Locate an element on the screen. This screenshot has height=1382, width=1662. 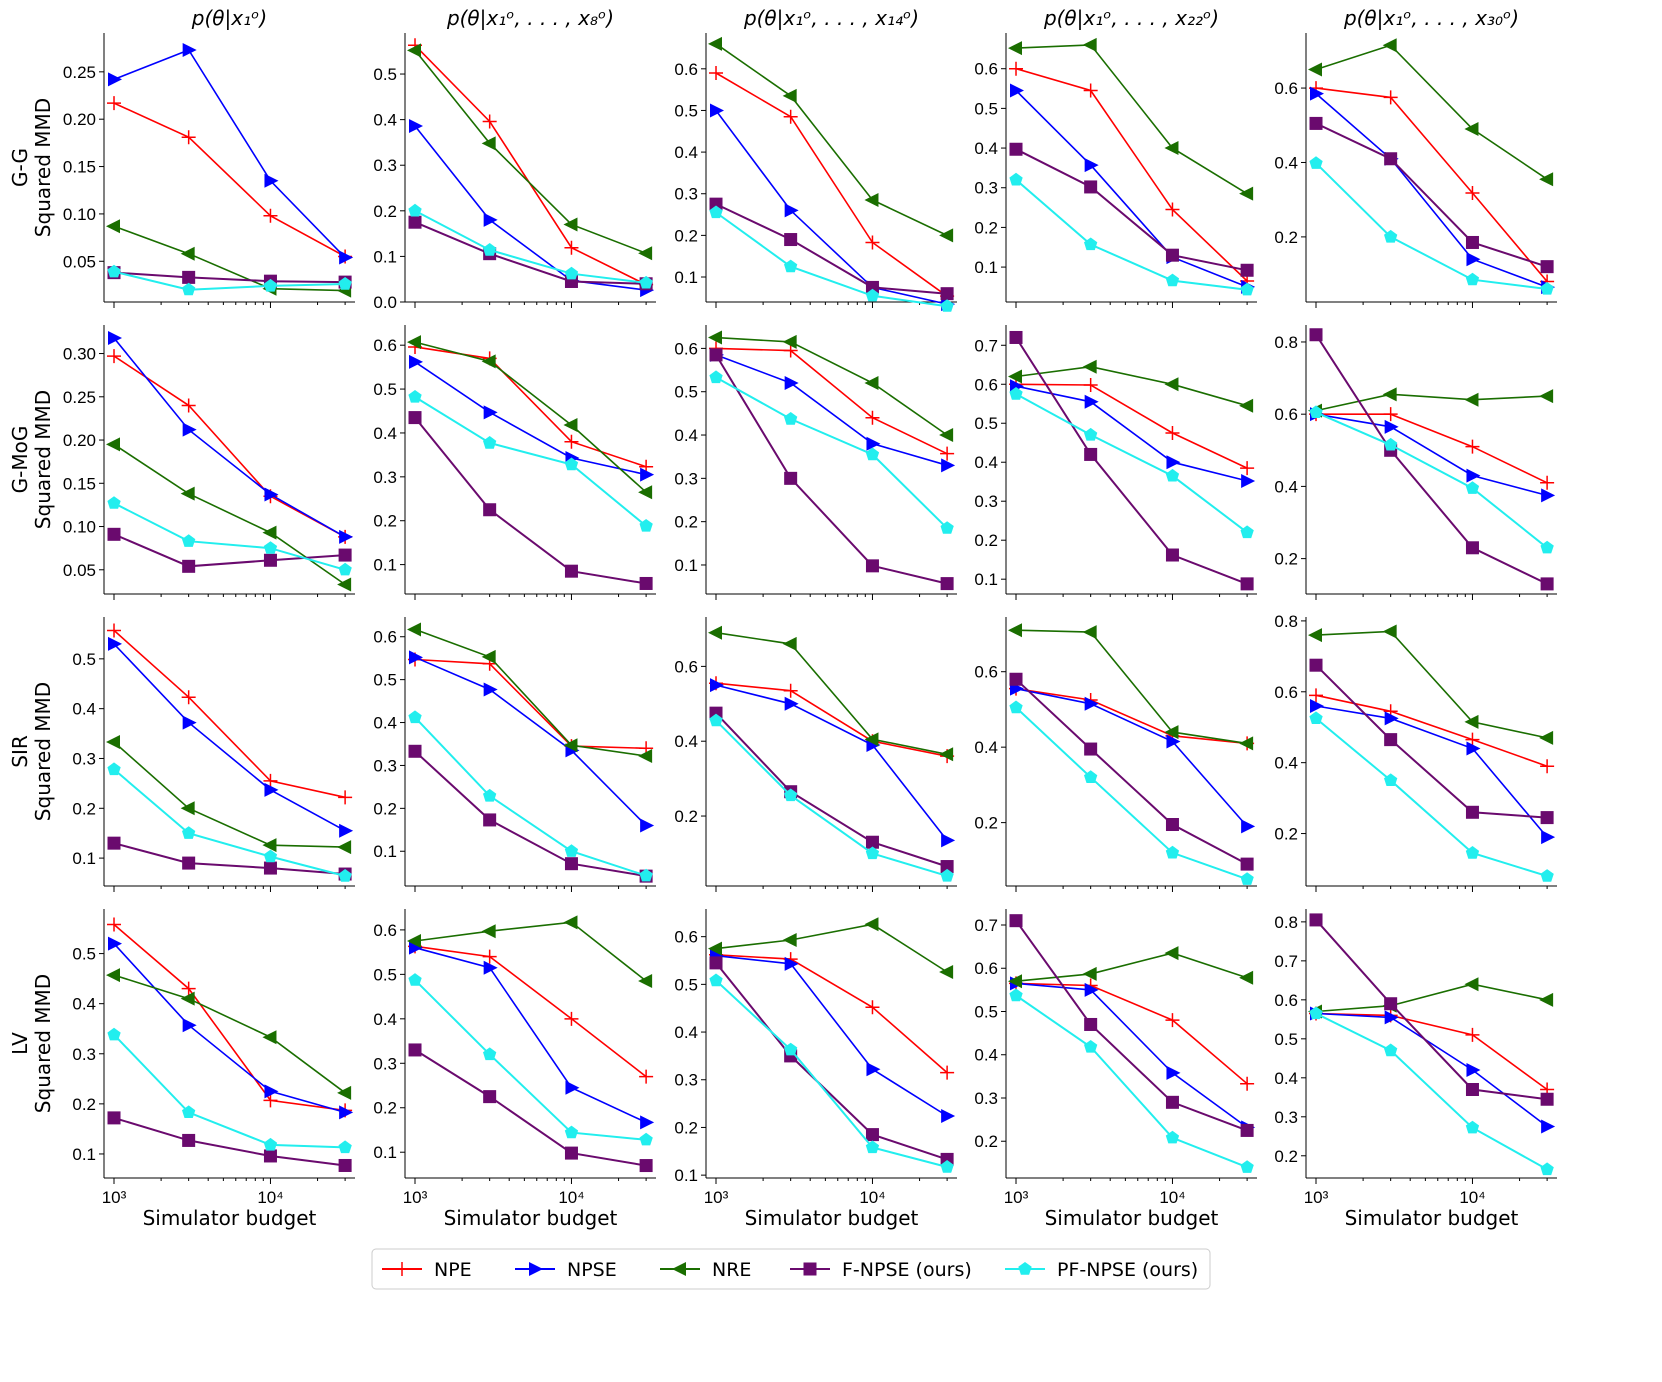
legend-label: NRE is located at coordinates (731, 1270).